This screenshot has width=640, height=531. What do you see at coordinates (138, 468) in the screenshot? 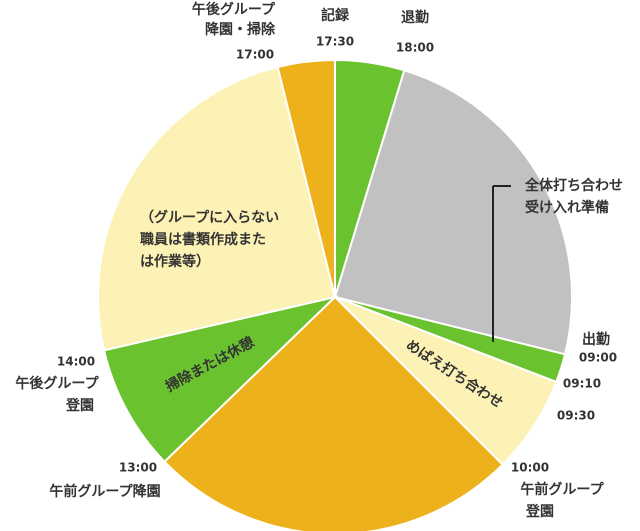
I see `time-label: 13:00` at bounding box center [138, 468].